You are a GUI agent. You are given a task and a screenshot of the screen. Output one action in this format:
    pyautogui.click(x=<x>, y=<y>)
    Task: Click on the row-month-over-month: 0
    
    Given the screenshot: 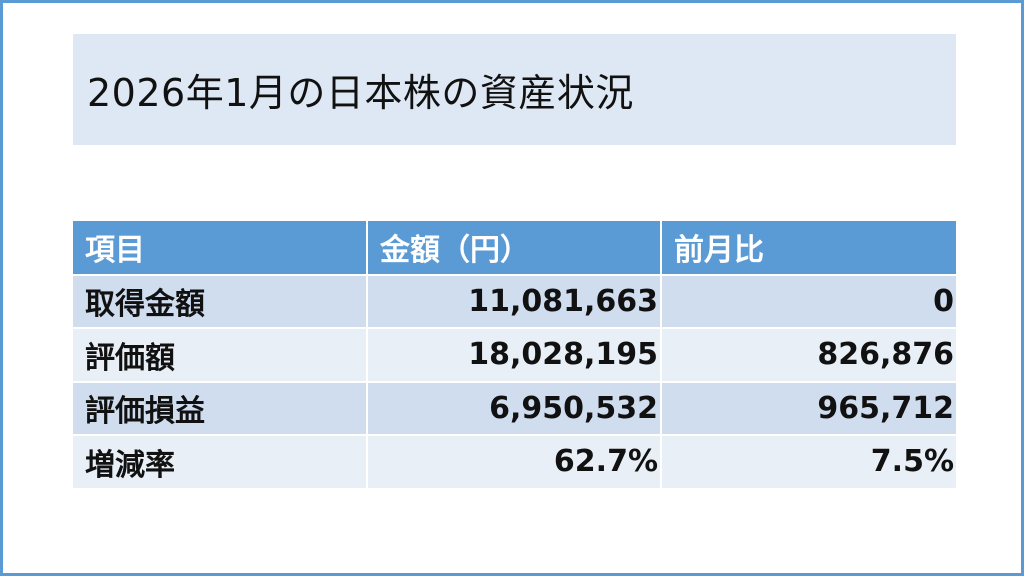 What is the action you would take?
    pyautogui.click(x=808, y=301)
    